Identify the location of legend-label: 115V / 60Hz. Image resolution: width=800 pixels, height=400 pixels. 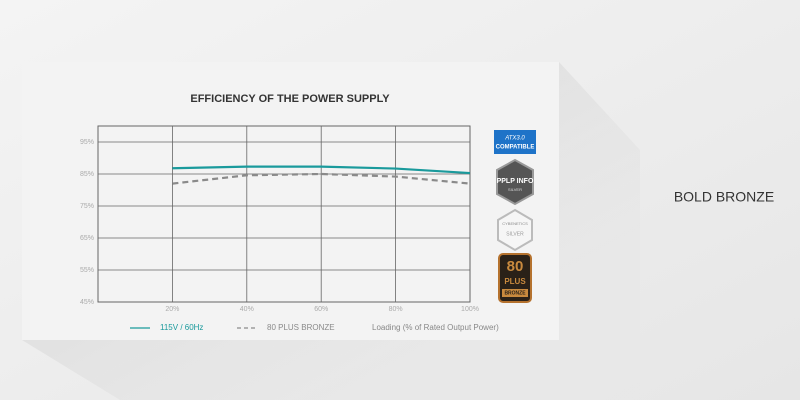
(181, 327).